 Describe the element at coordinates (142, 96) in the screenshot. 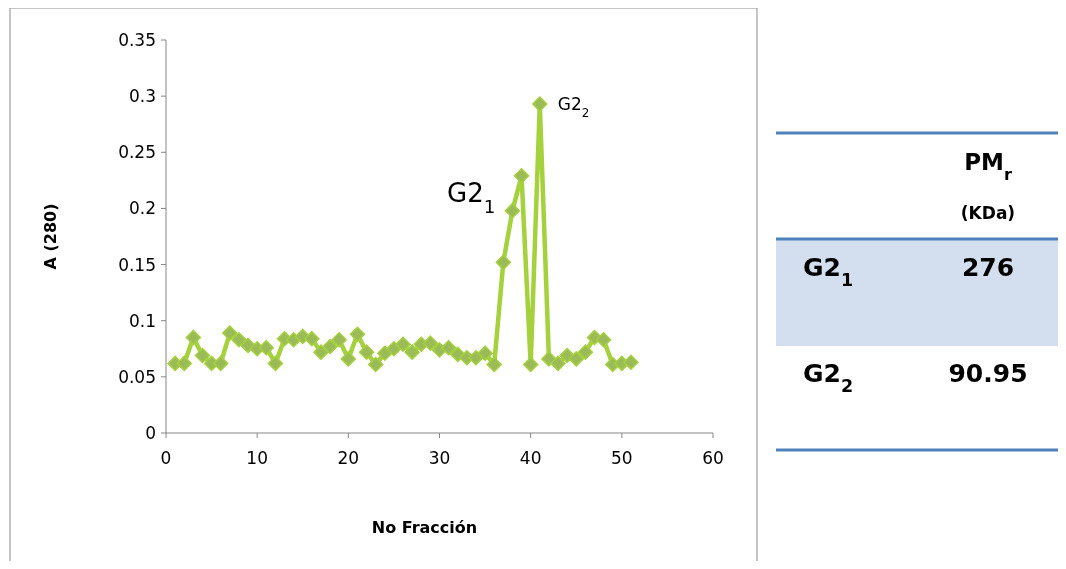

I see `y-tick-label: 0.3` at that location.